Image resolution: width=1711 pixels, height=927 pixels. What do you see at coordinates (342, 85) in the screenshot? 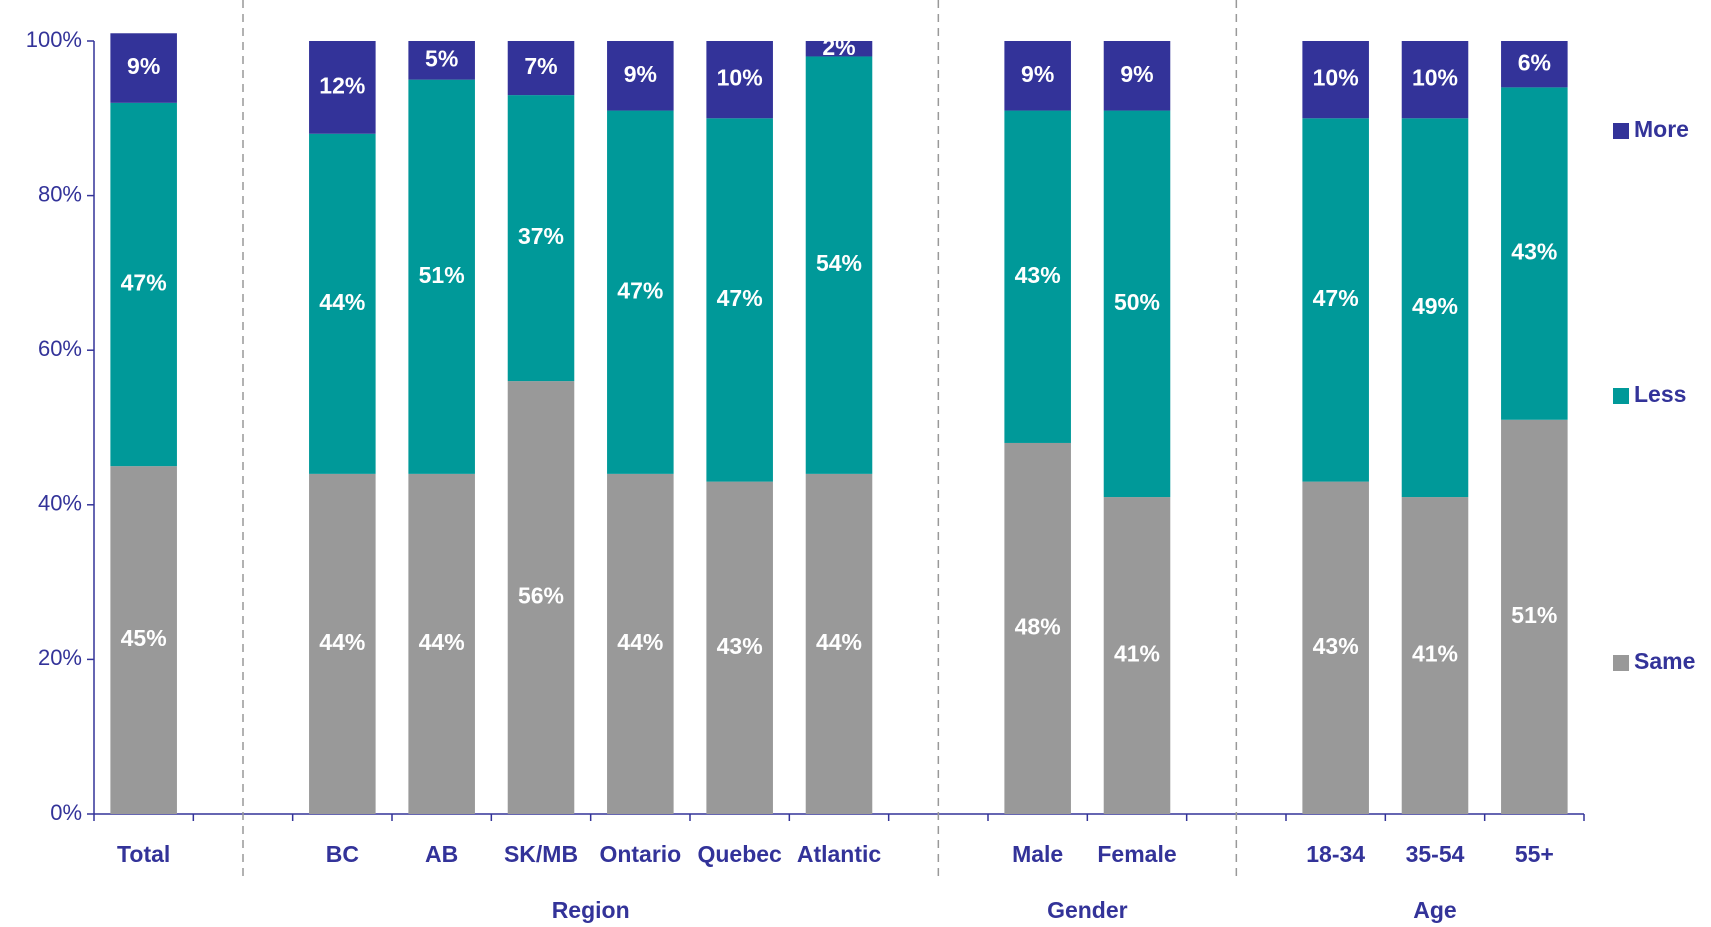
I see `value-label: 12%` at bounding box center [342, 85].